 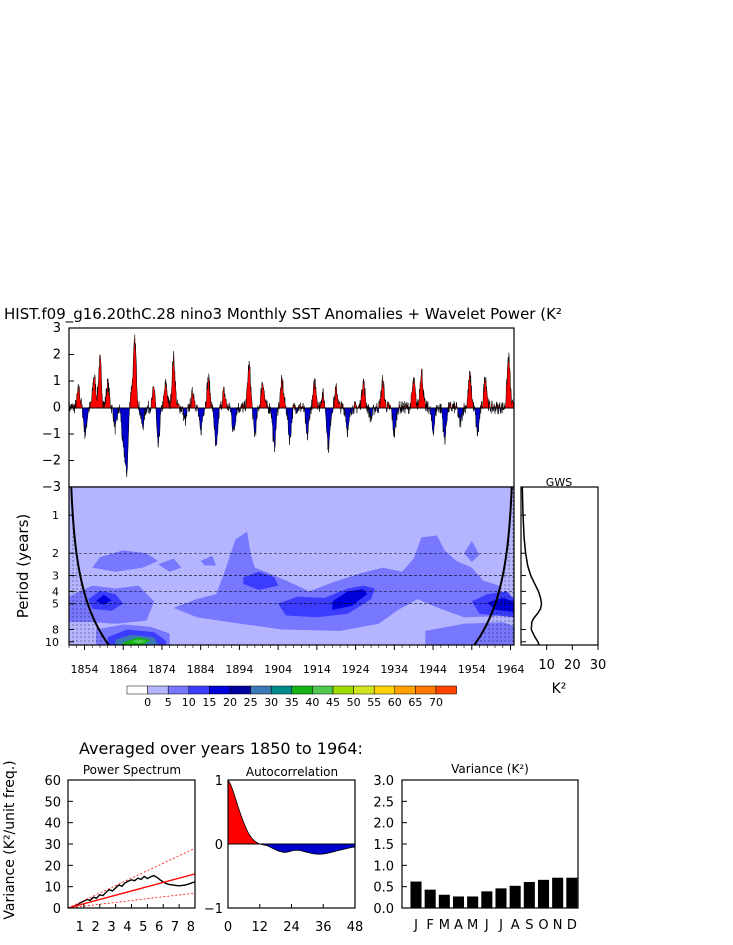 I want to click on colorbar-label: 20, so click(x=230, y=702).